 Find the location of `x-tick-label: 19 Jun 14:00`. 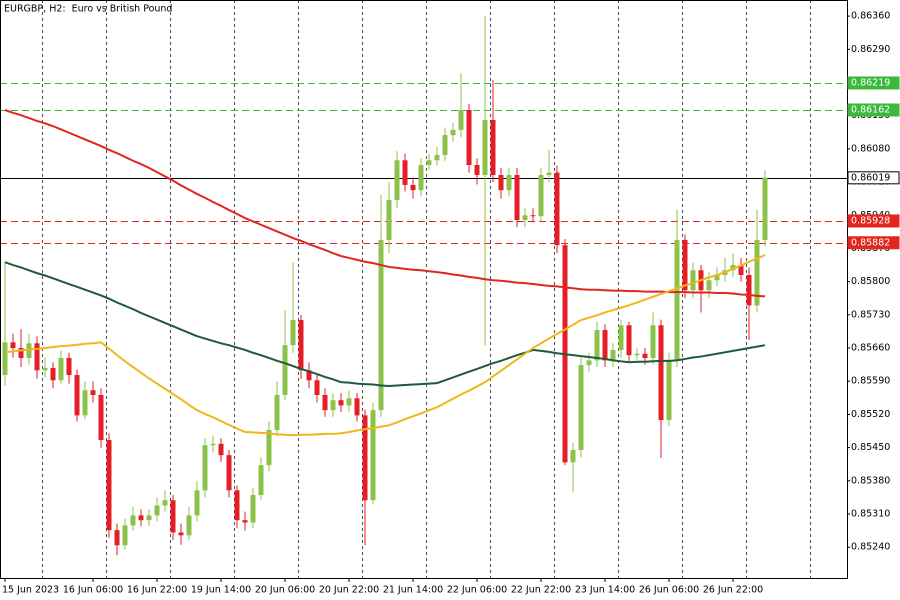

x-tick-label: 19 Jun 14:00 is located at coordinates (221, 590).